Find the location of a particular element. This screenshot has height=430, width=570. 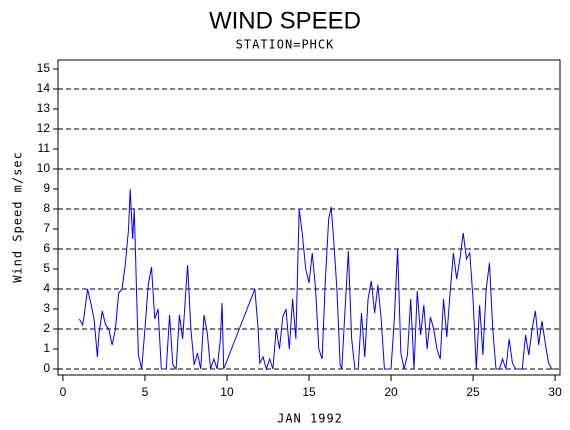

y-tick-label: 12 is located at coordinates (44, 128).